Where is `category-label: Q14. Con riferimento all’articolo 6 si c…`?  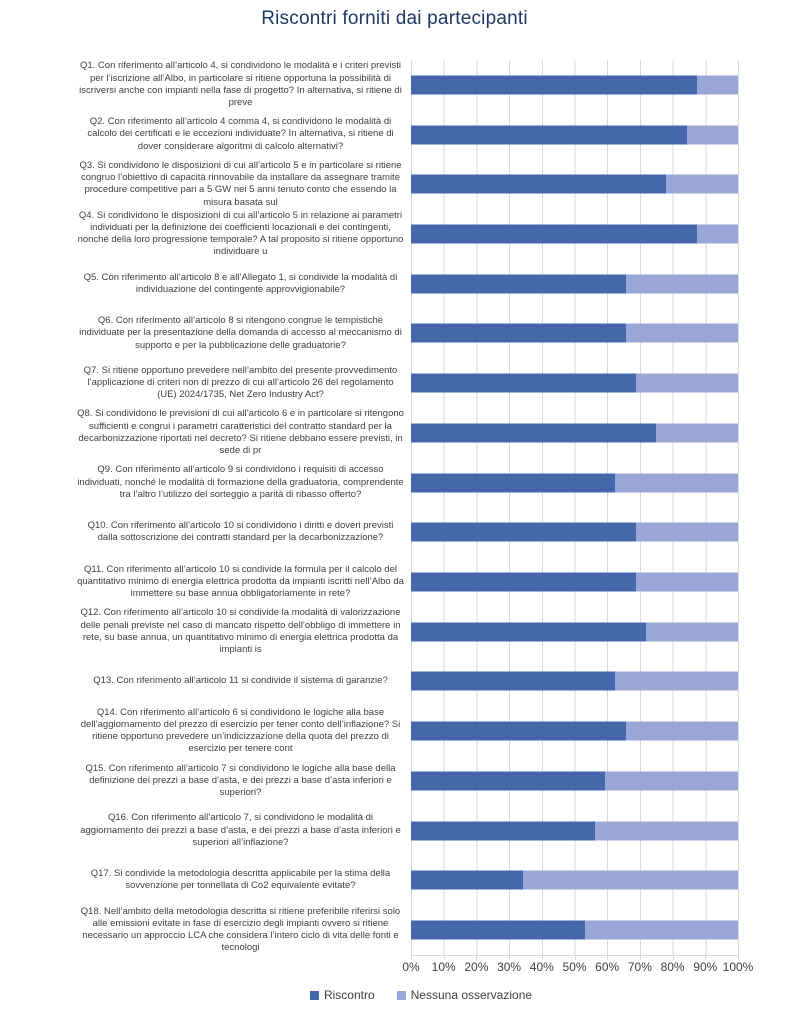 category-label: Q14. Con riferimento all’articolo 6 si c… is located at coordinates (240, 730).